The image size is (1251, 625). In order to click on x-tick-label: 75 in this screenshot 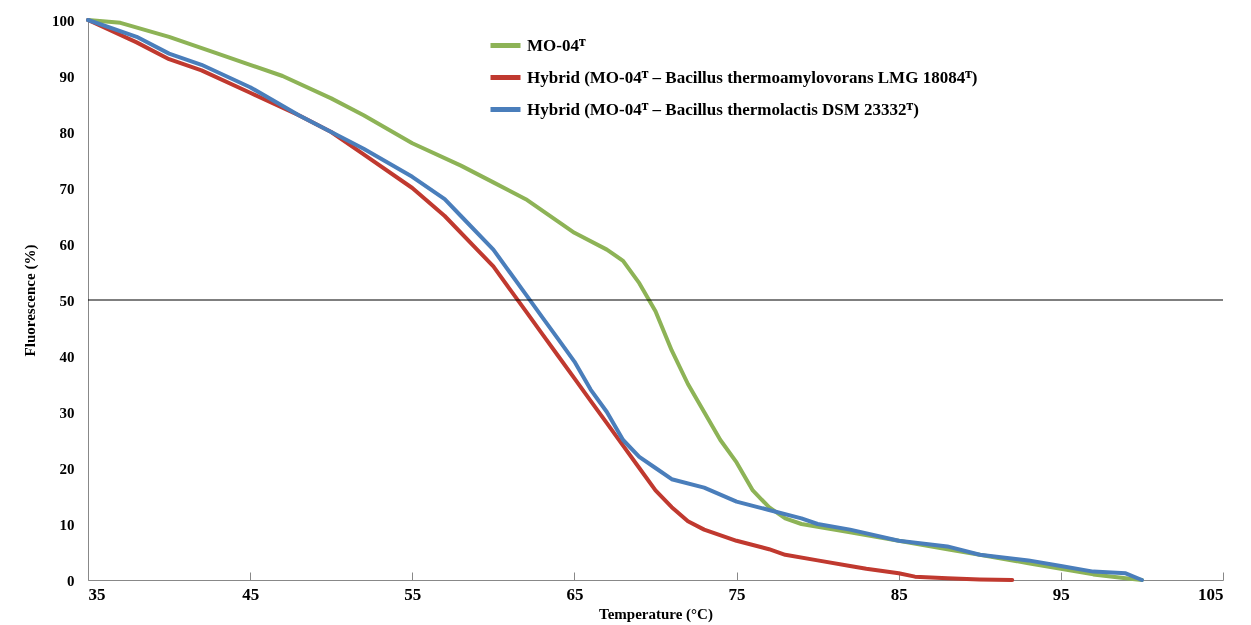, I will do `click(737, 594)`.